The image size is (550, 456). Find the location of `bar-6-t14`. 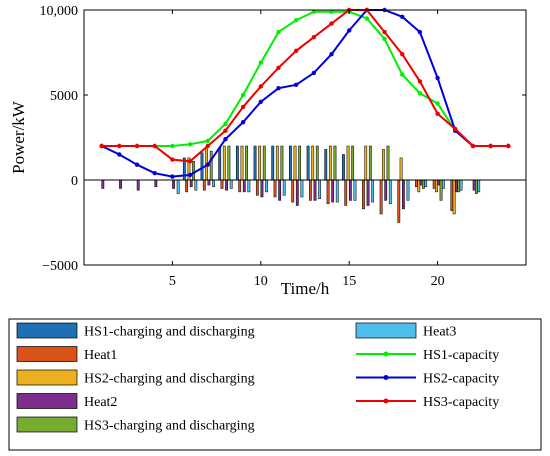

bar-6-t14 is located at coordinates (337, 191).